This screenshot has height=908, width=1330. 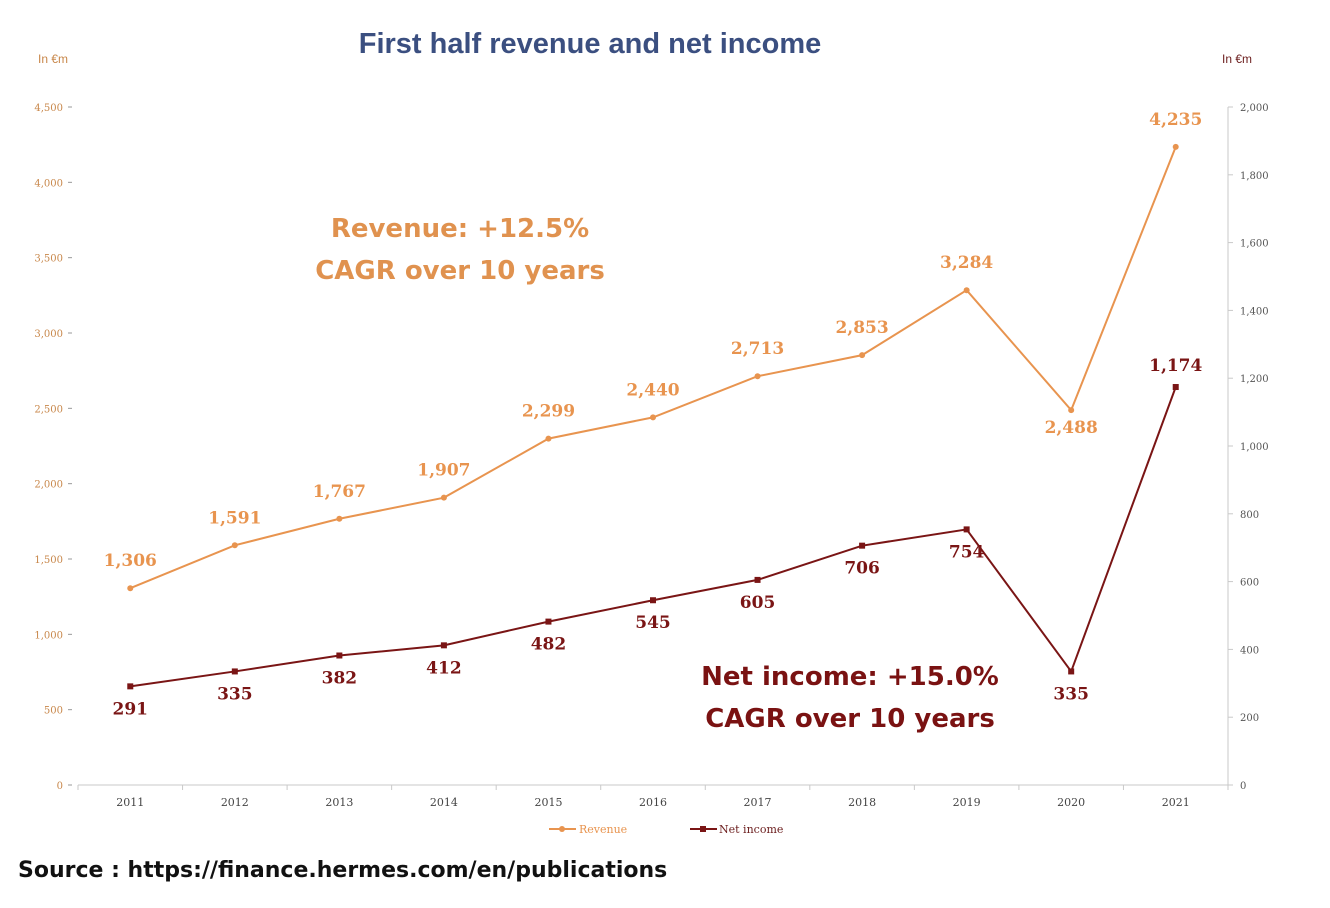 What do you see at coordinates (1254, 108) in the screenshot?
I see `right-tick-label: 2,000` at bounding box center [1254, 108].